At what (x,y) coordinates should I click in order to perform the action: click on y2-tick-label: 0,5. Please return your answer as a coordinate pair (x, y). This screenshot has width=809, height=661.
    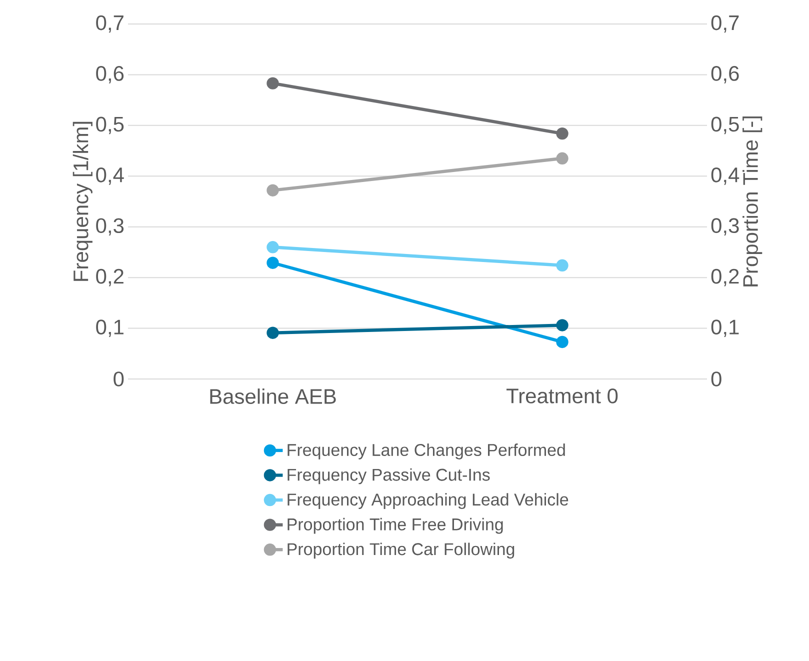
    Looking at the image, I should click on (725, 125).